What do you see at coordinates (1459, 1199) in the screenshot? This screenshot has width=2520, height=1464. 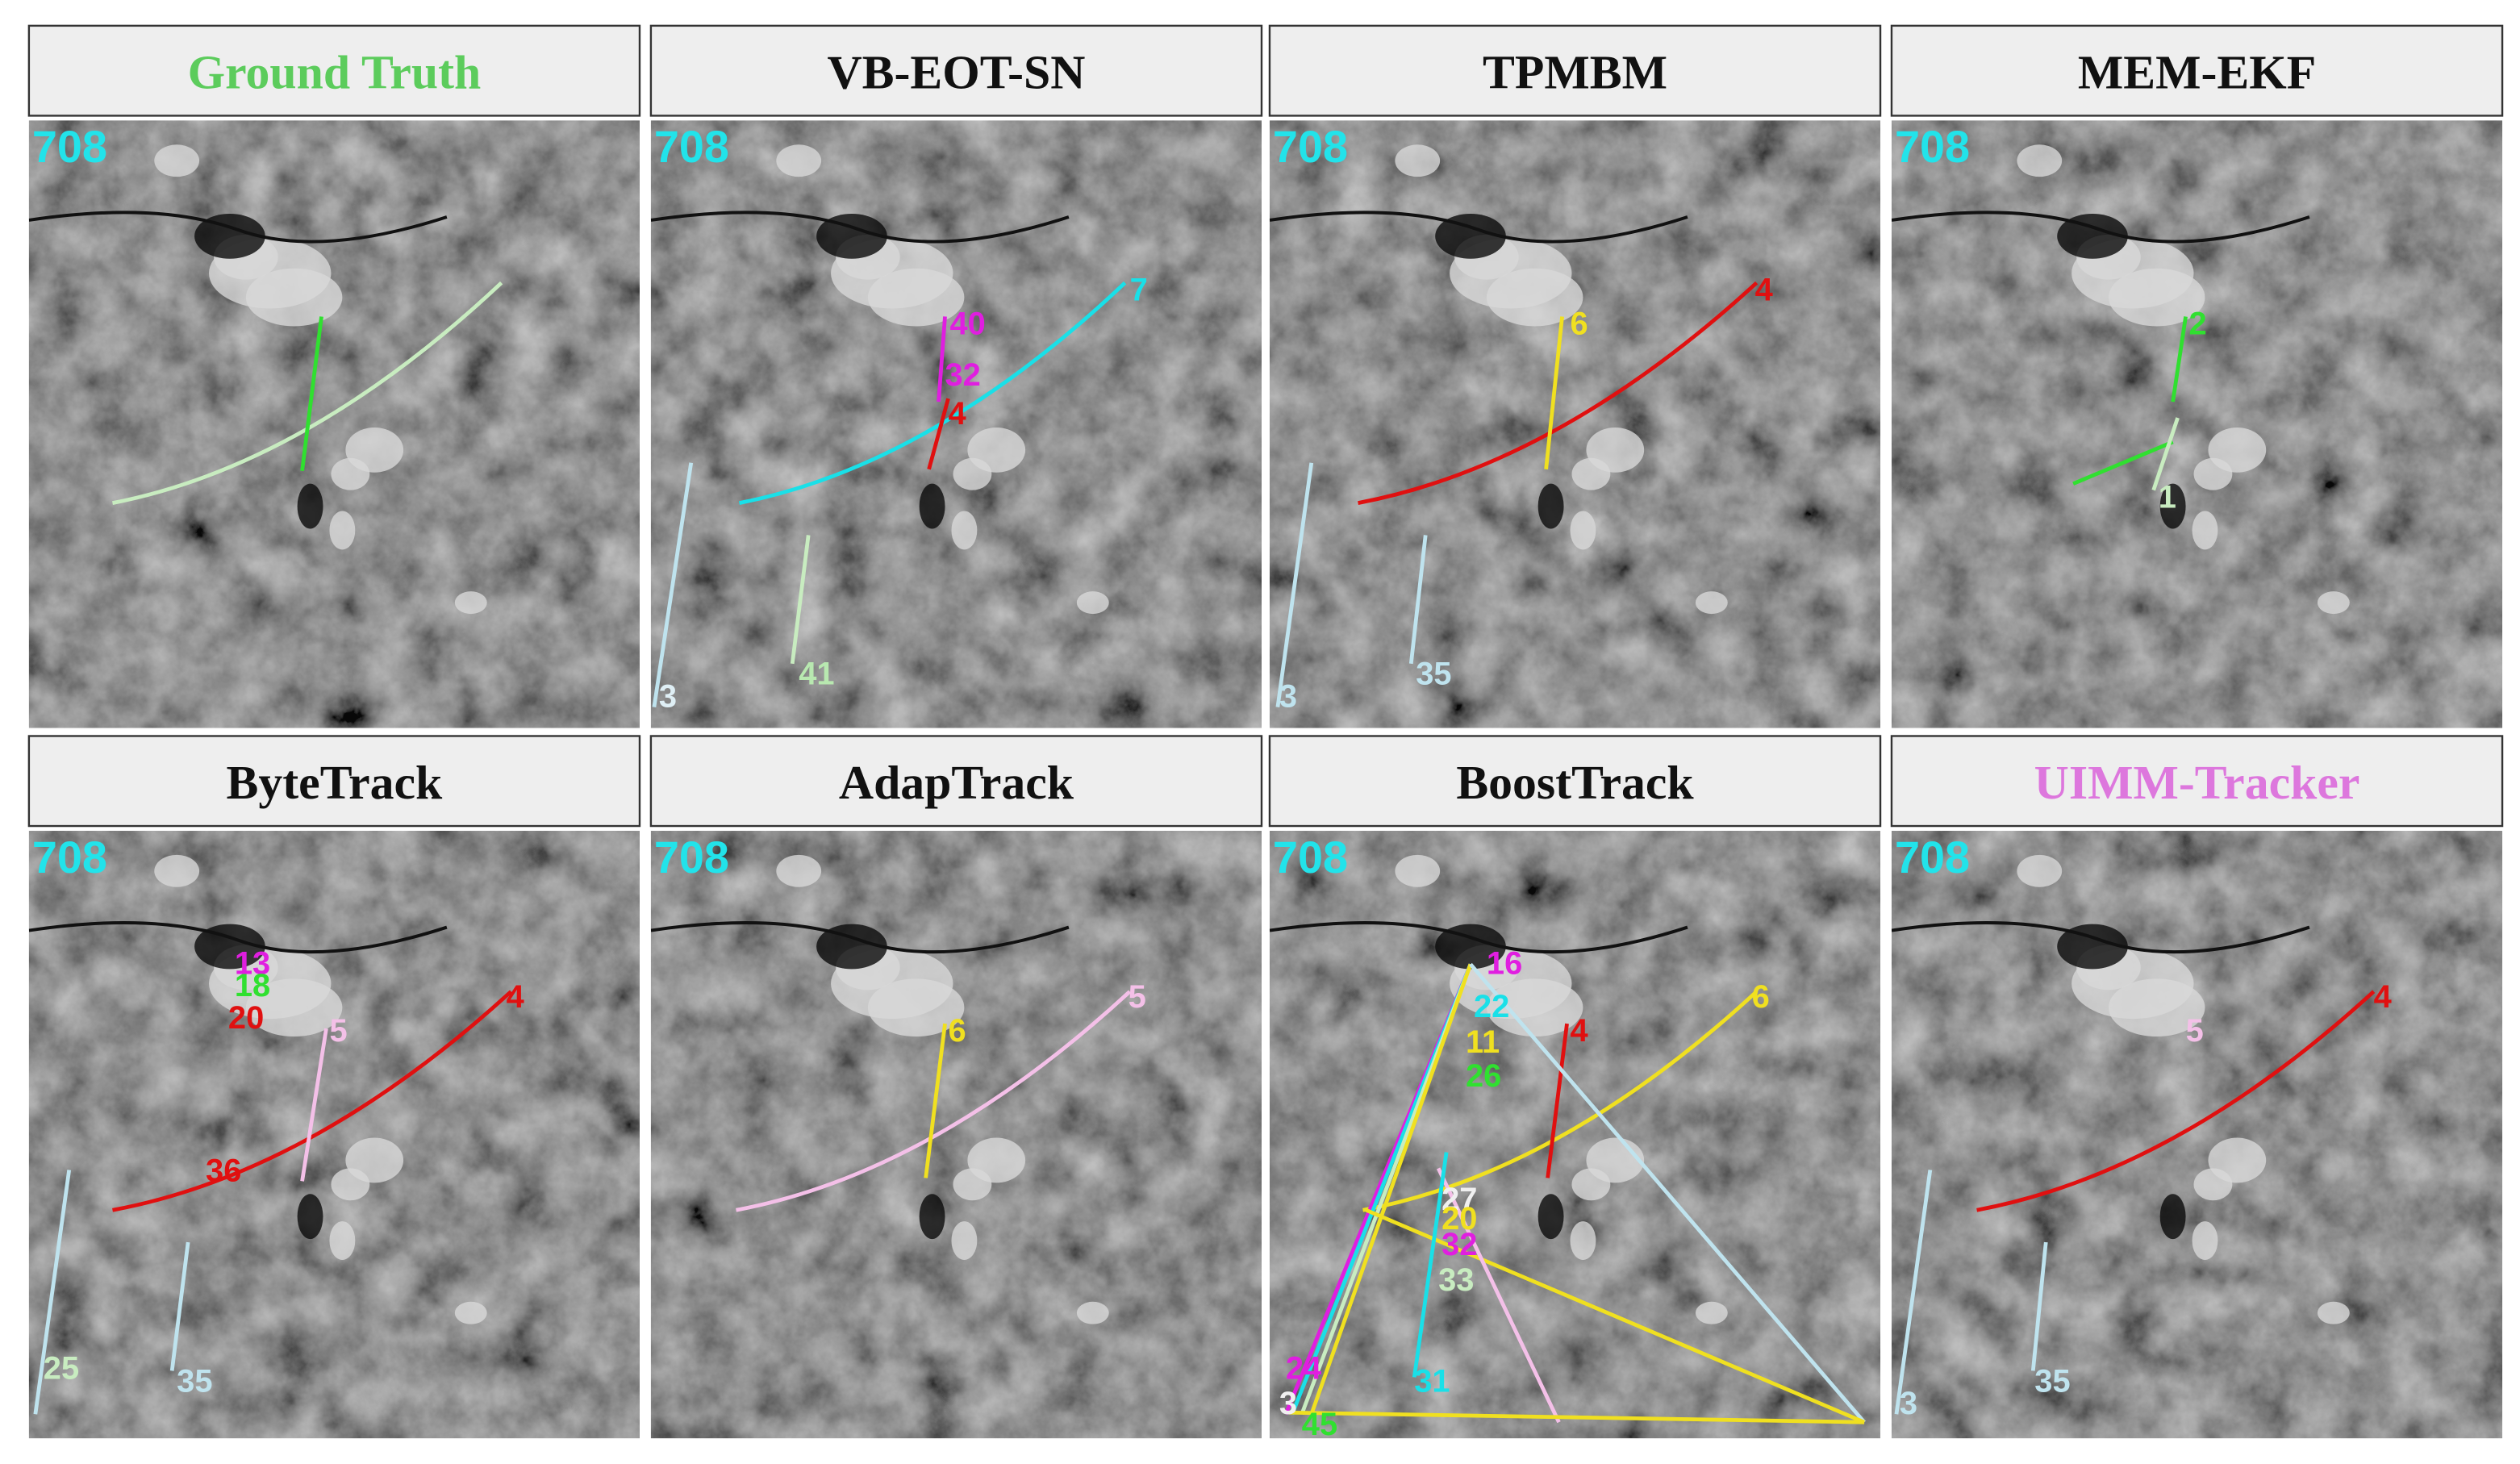 I see `track-id: 27` at bounding box center [1459, 1199].